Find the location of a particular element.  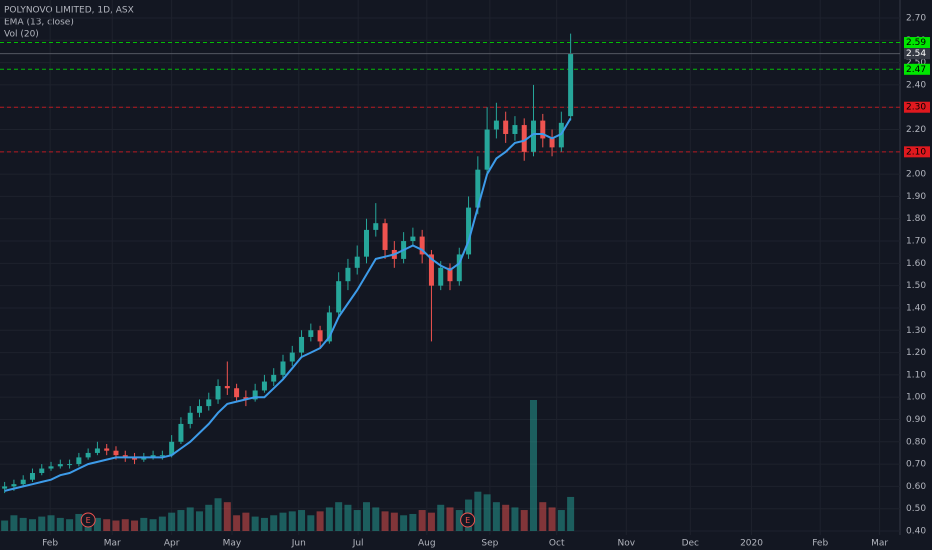

y-tick-label: 1.20 is located at coordinates (916, 353).